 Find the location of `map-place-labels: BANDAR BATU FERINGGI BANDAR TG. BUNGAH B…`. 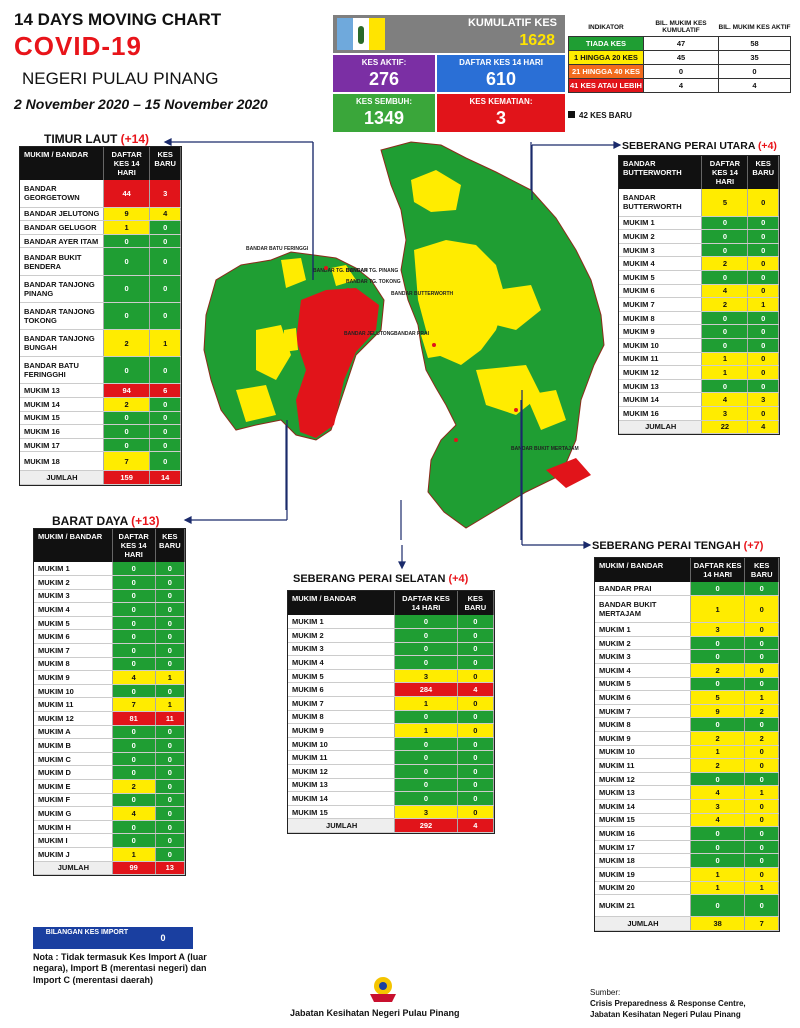

map-place-labels: BANDAR BATU FERINGGI BANDAR TG. BUNGAH B… is located at coordinates (412, 349).